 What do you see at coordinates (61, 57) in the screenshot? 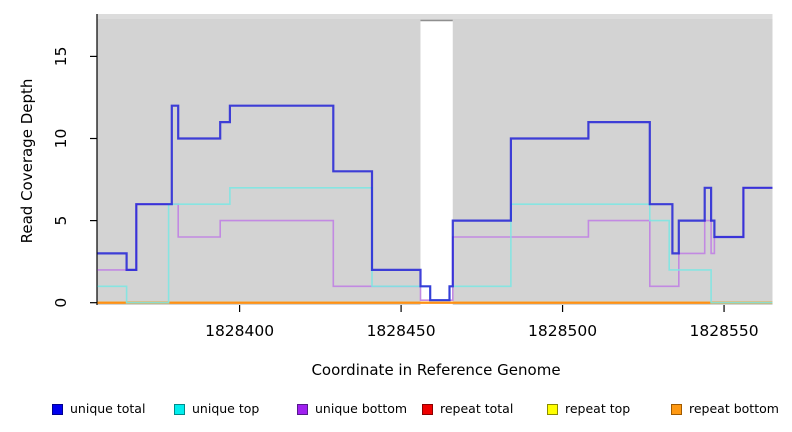
I see `y-tick-label: 15` at bounding box center [61, 57].